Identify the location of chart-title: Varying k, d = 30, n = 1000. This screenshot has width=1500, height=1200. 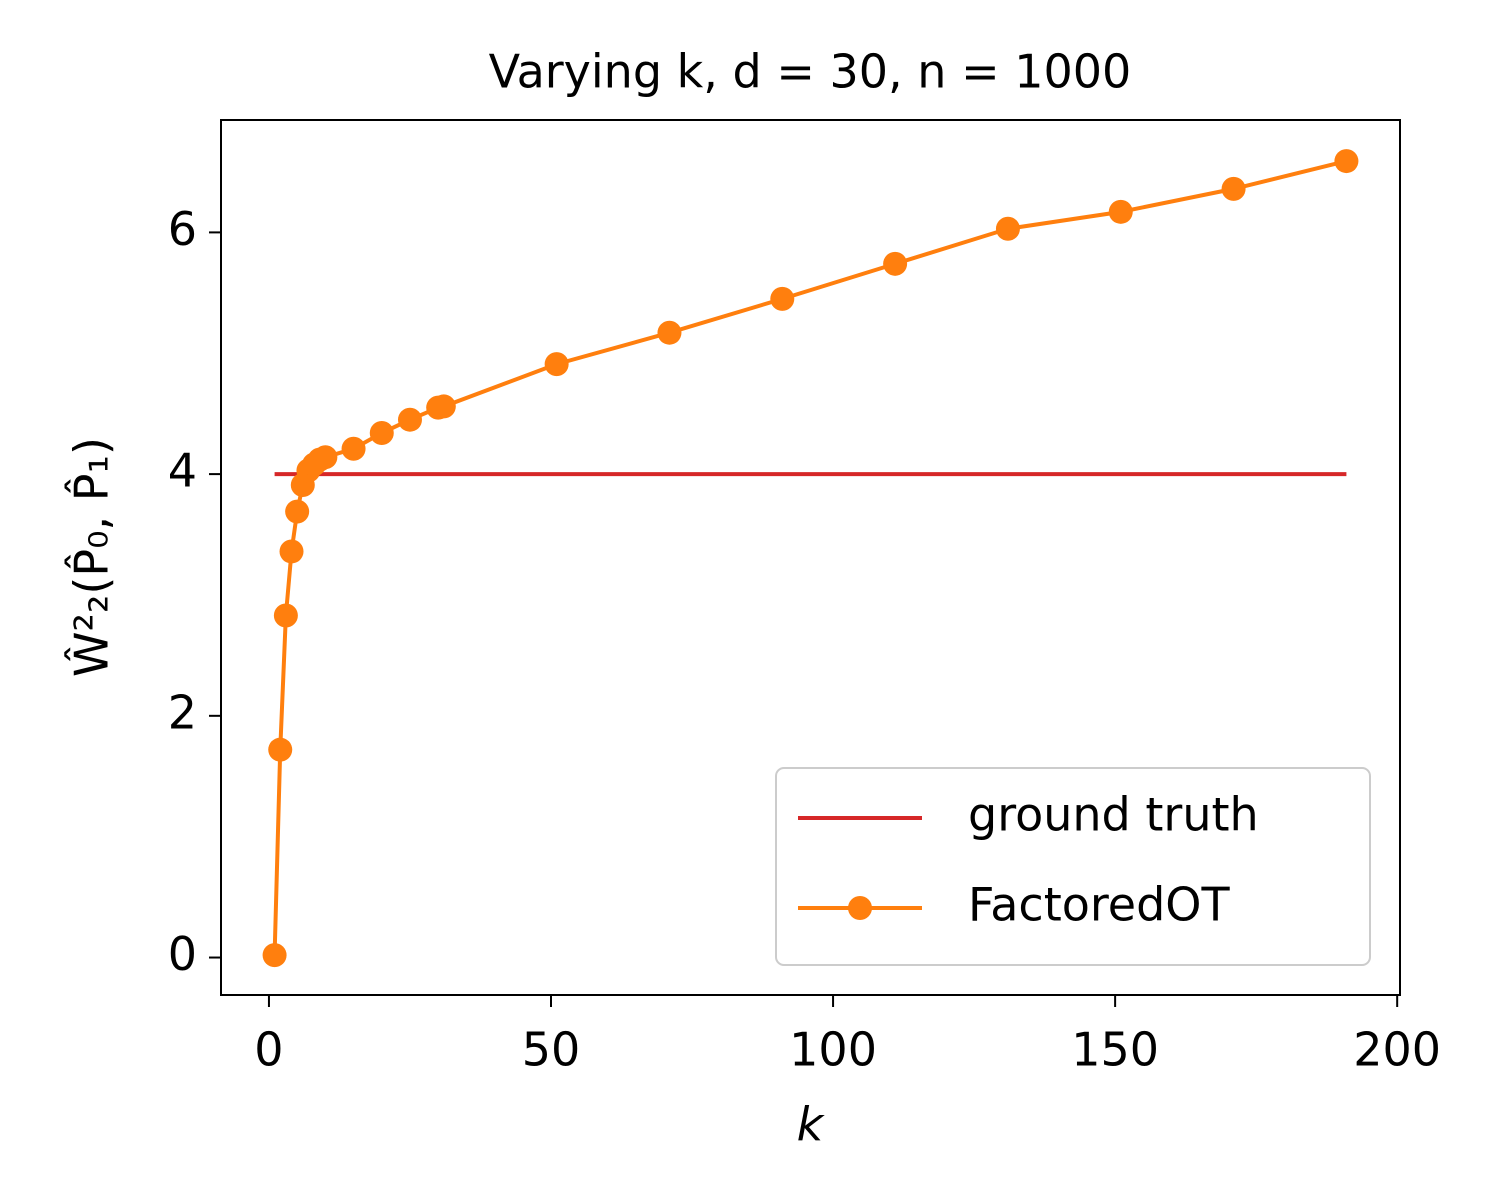
(810, 72).